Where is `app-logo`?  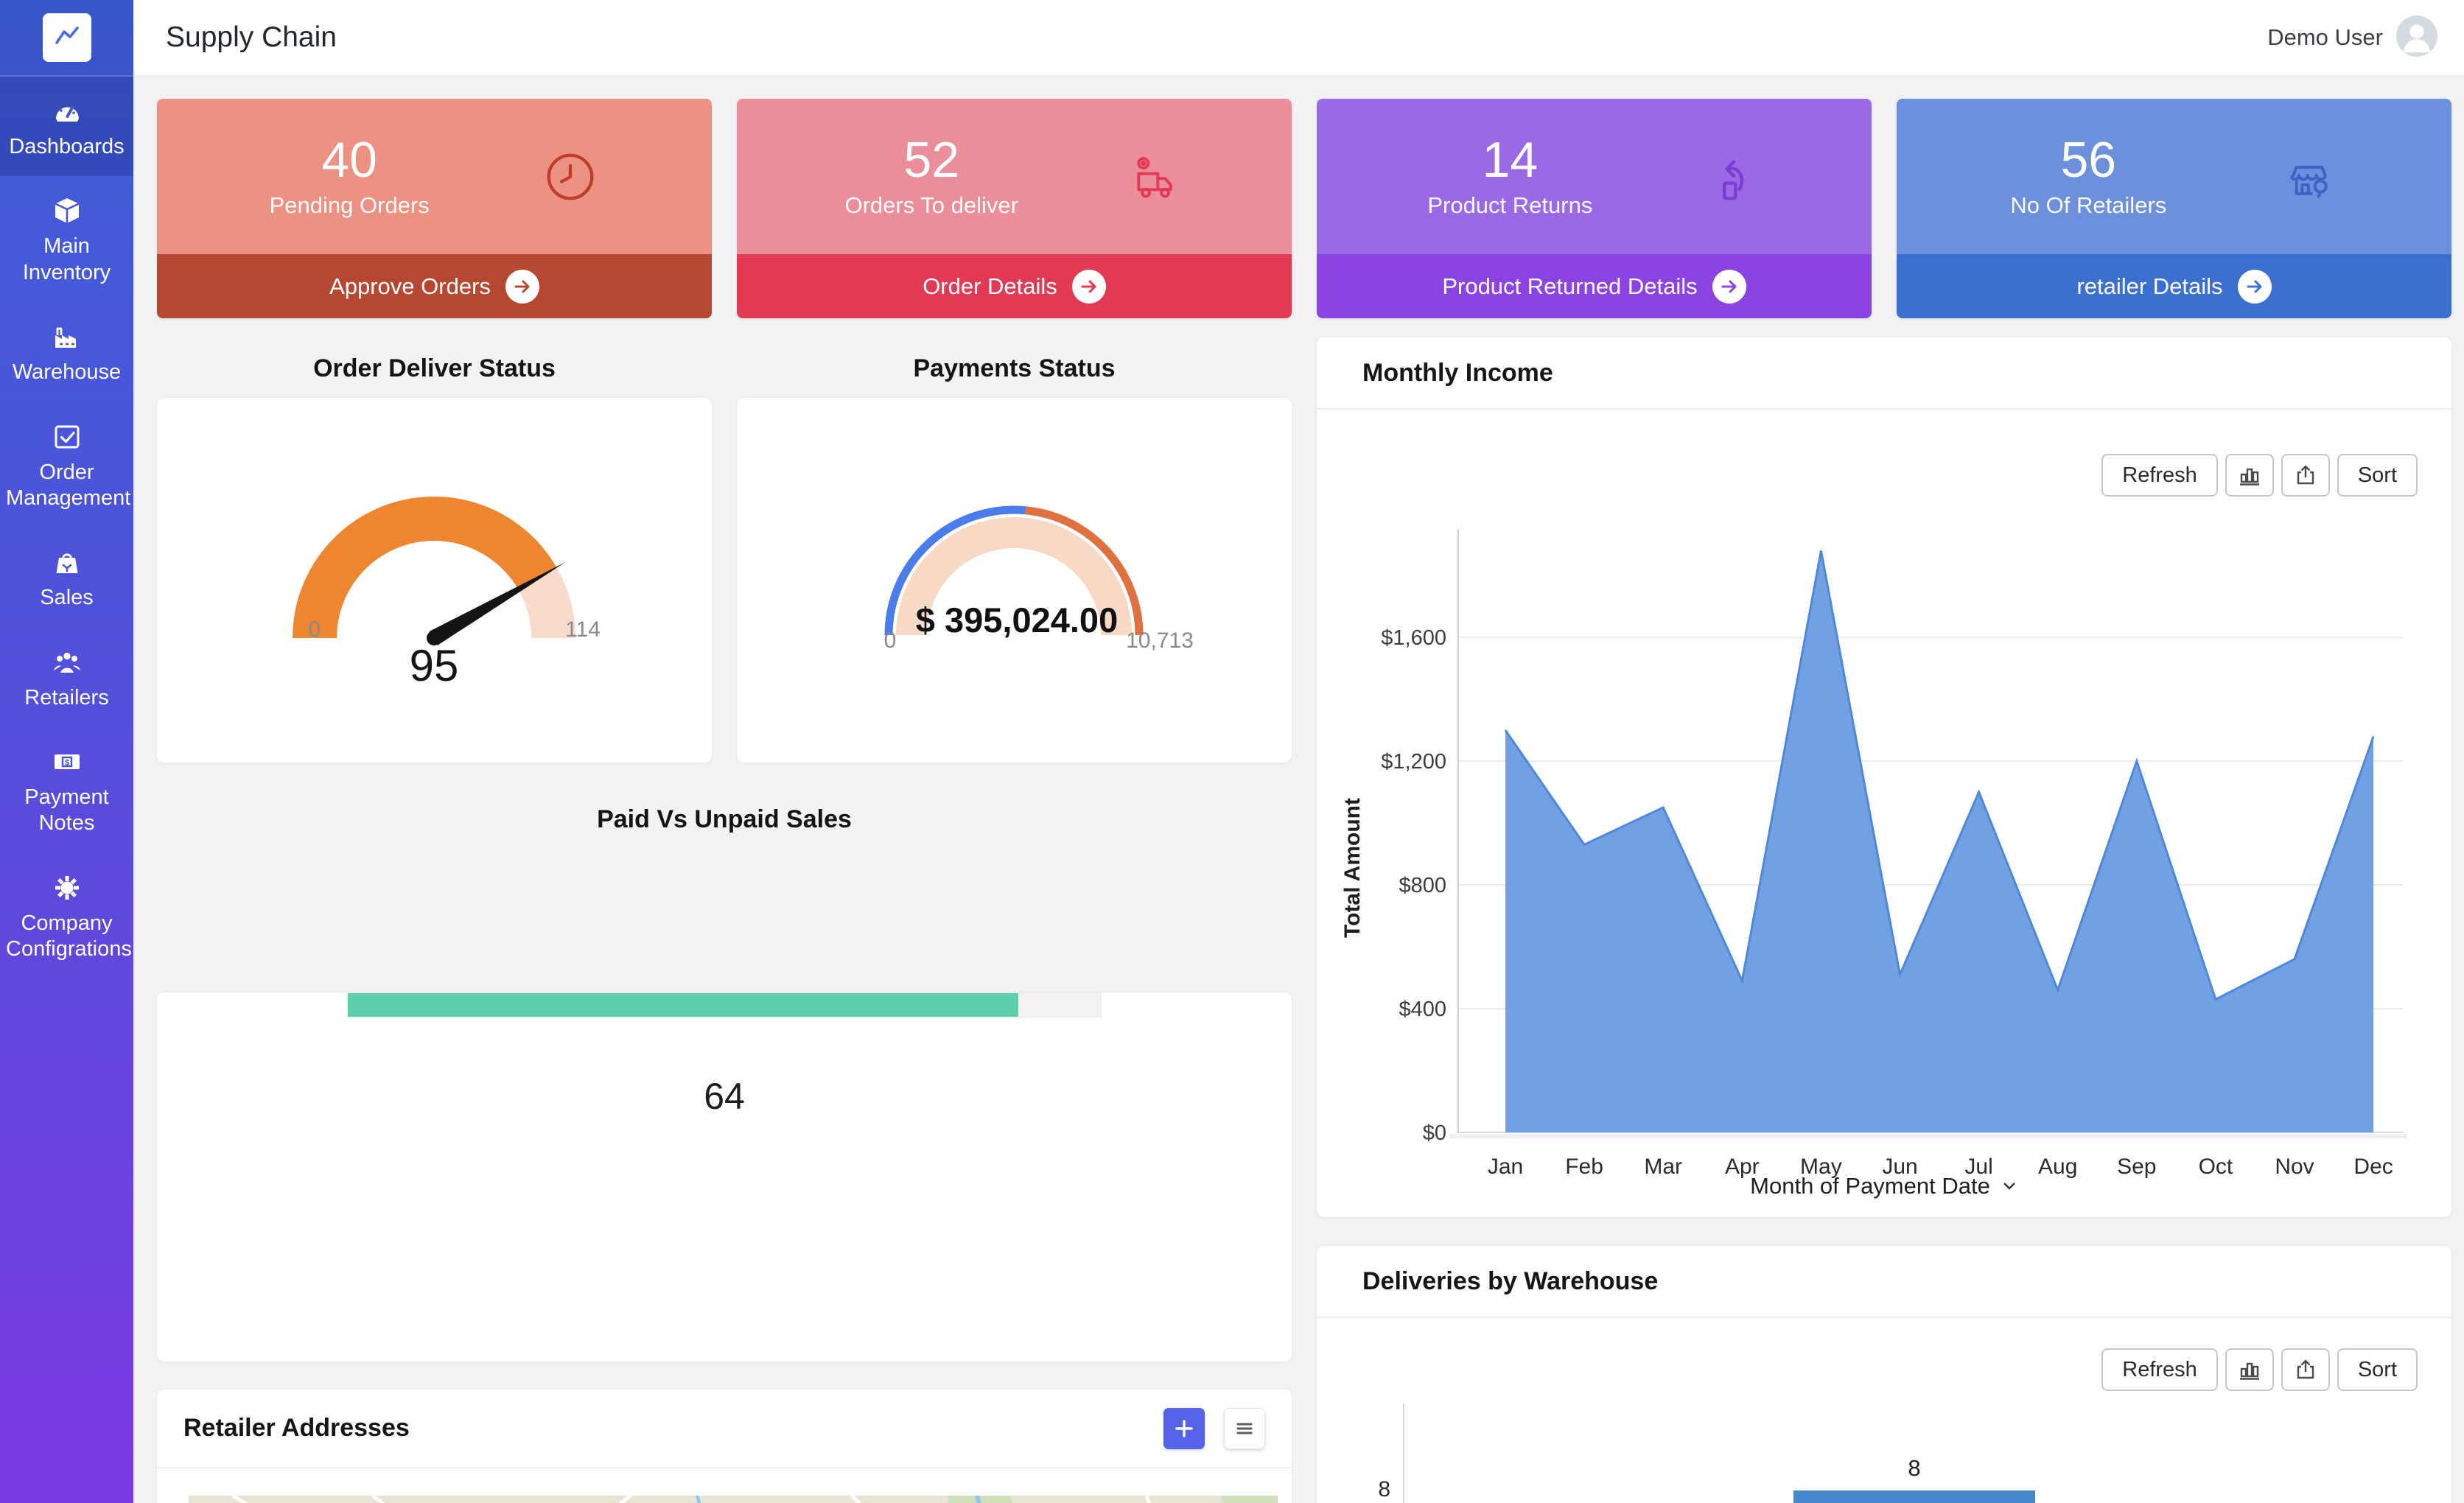 app-logo is located at coordinates (66, 38).